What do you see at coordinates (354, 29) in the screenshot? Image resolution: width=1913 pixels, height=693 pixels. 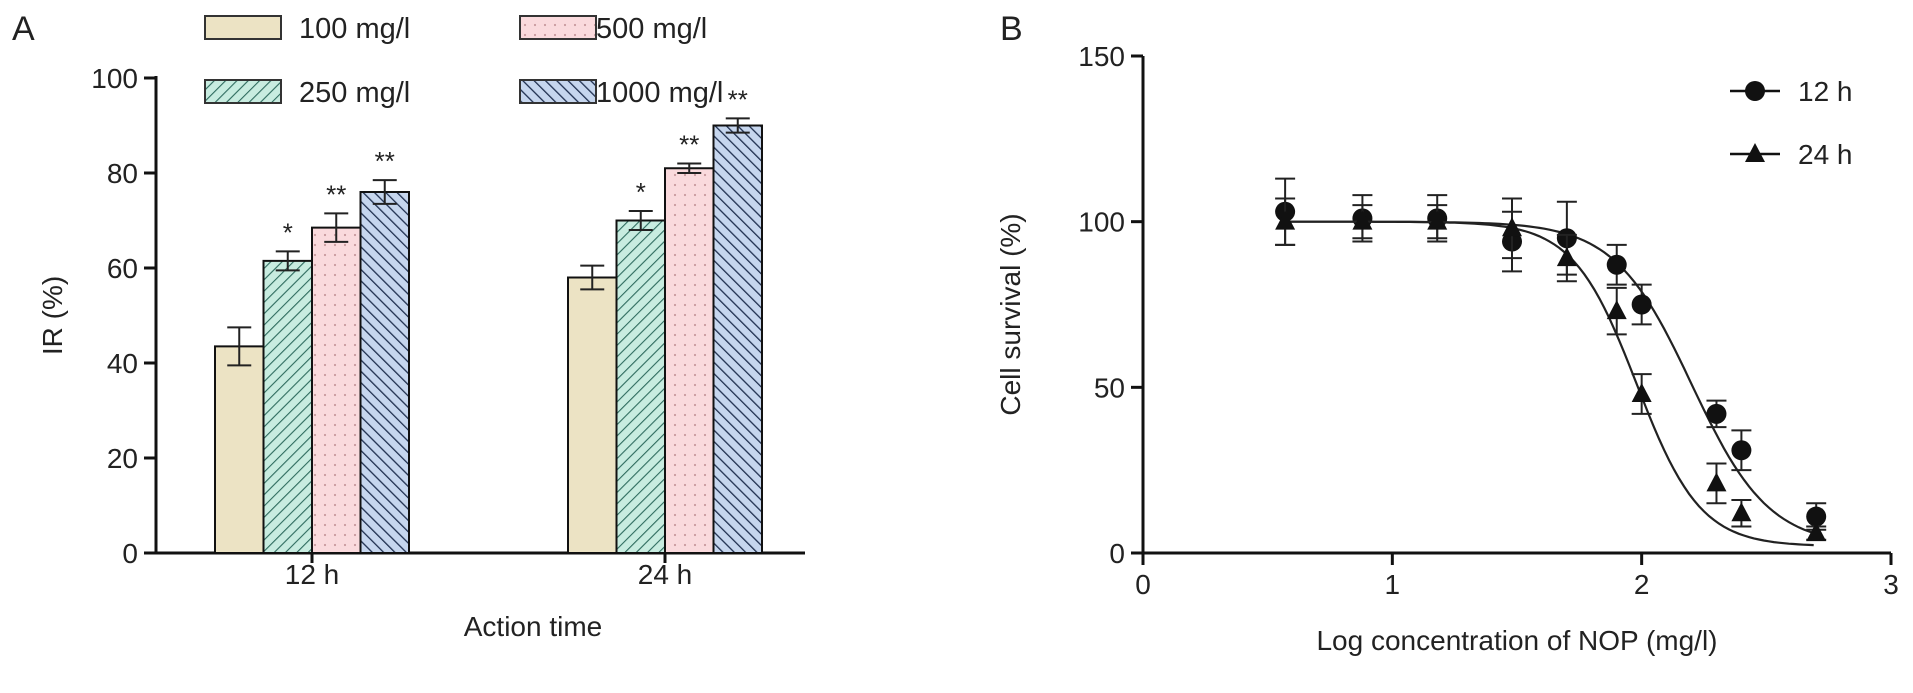 I see `legend-label: 100 mg/l` at bounding box center [354, 29].